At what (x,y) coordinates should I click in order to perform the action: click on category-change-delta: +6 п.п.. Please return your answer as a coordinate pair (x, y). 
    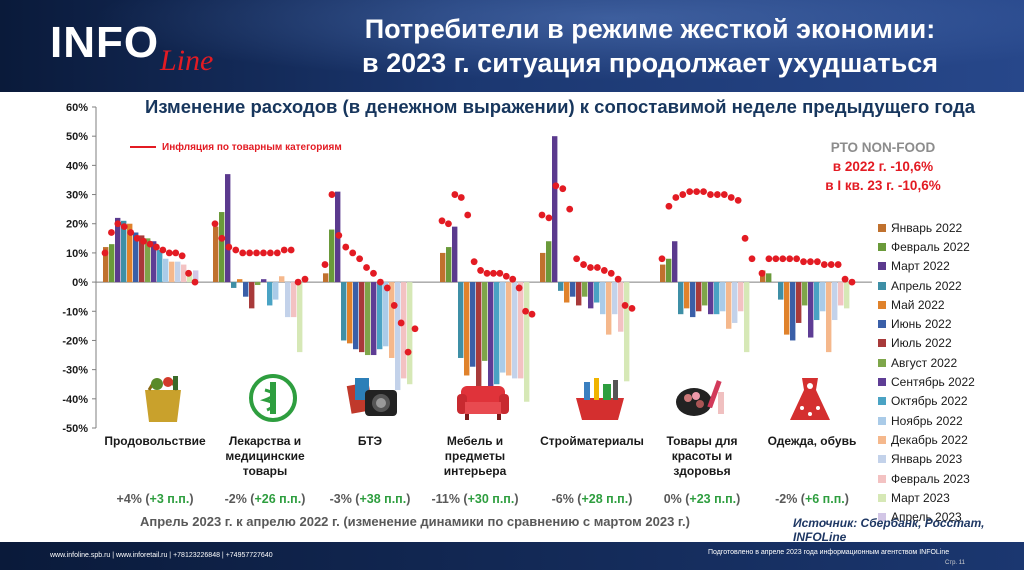
    Looking at the image, I should click on (824, 499).